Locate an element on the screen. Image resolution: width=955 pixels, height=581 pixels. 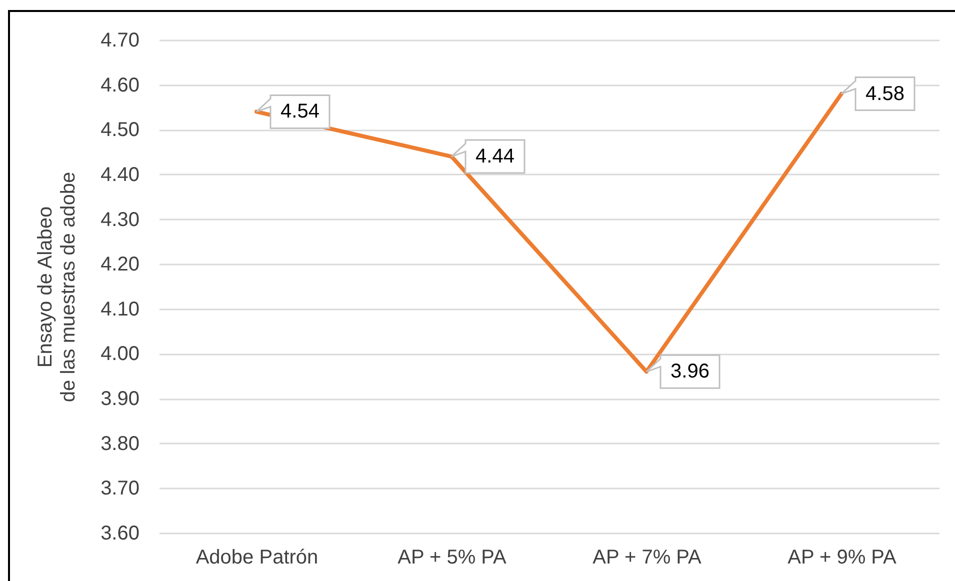
y-tick-label: 3.60 is located at coordinates (120, 533).